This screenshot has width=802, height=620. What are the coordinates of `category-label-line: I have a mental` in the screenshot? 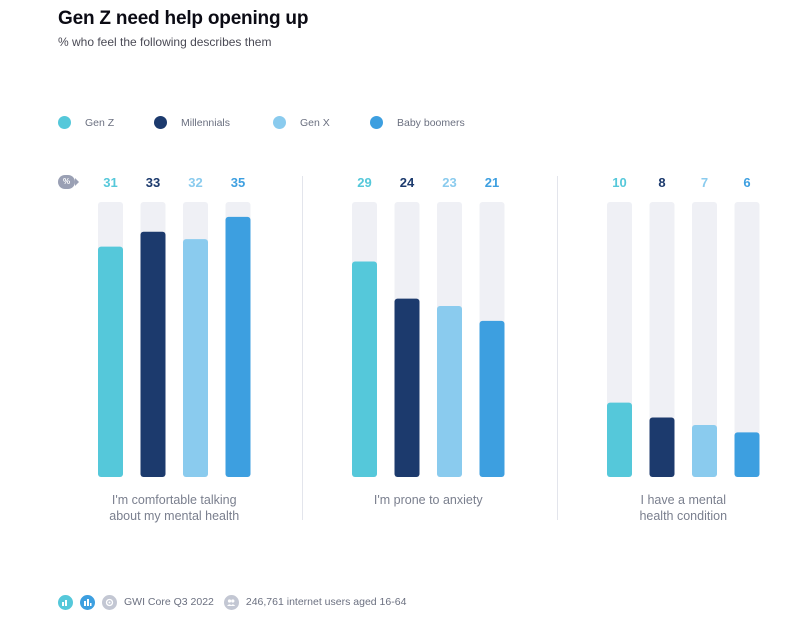 It's located at (683, 500).